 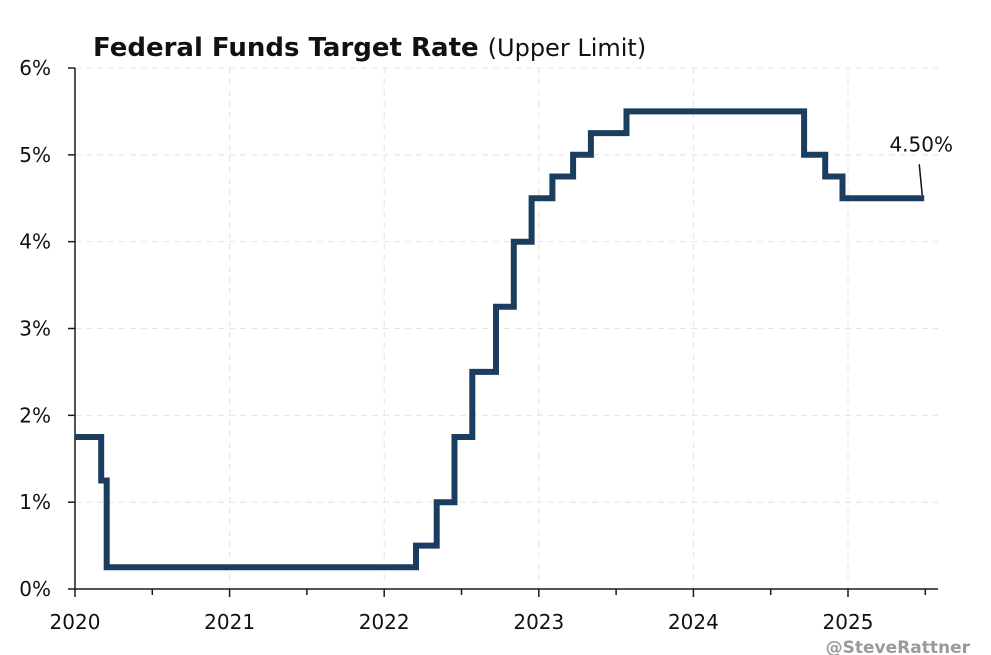 I want to click on x-tick-label: 2020, so click(x=75, y=622).